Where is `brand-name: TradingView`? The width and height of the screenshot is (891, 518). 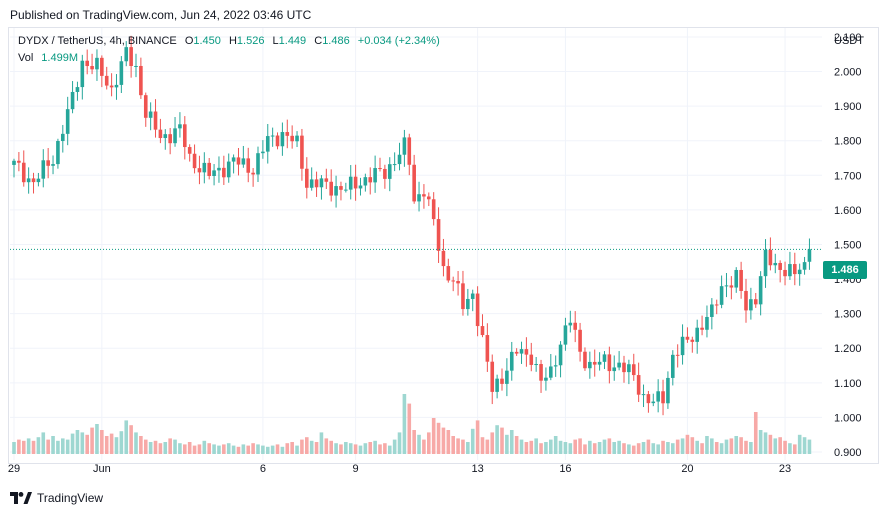
brand-name: TradingView is located at coordinates (70, 498).